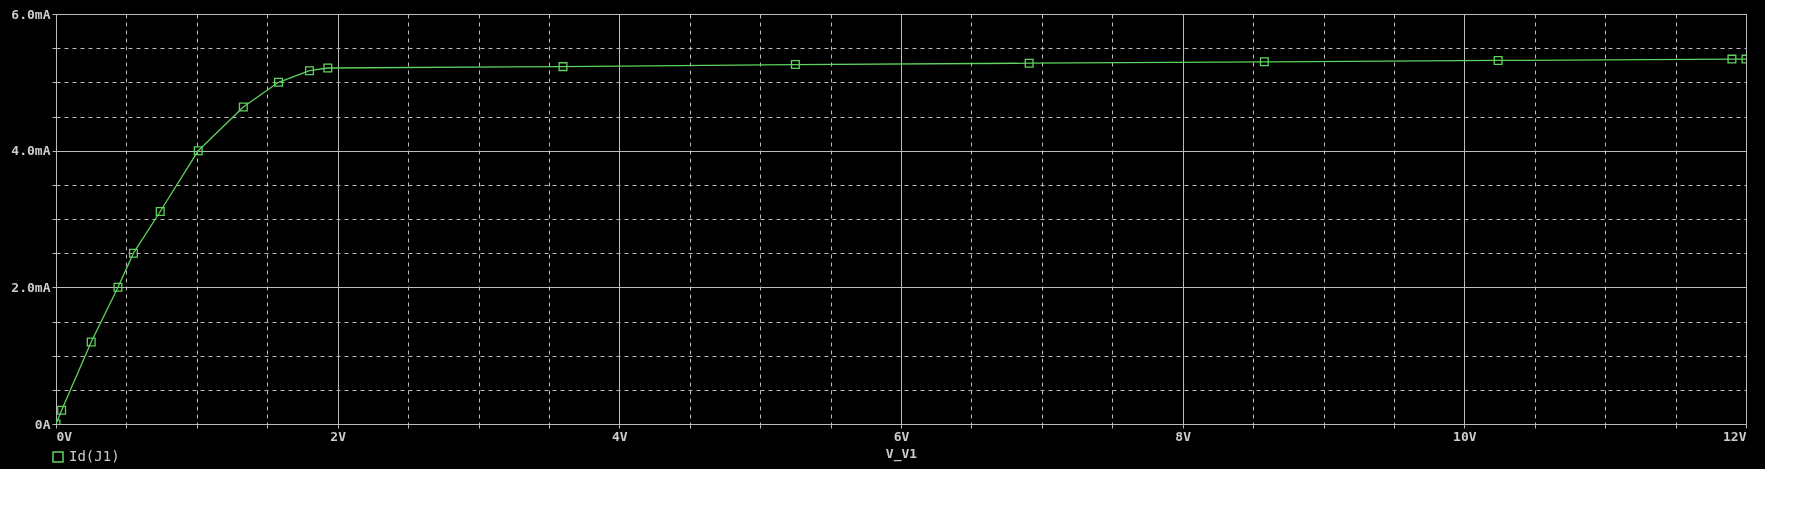 The width and height of the screenshot is (1814, 514). Describe the element at coordinates (31, 287) in the screenshot. I see `y-tick-label: 2.0mA` at that location.